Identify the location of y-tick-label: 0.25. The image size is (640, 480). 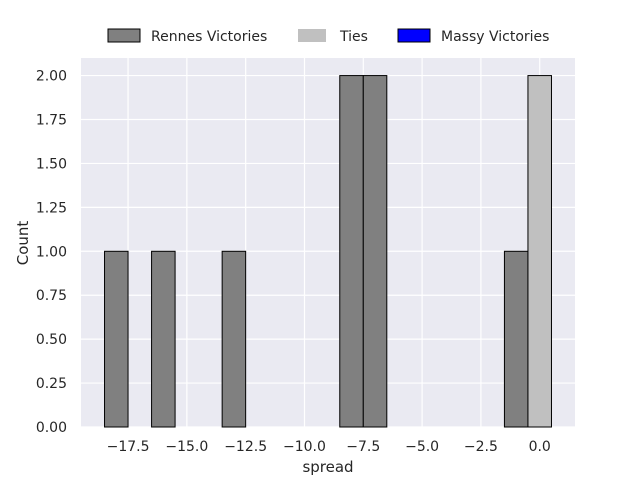
(51, 384).